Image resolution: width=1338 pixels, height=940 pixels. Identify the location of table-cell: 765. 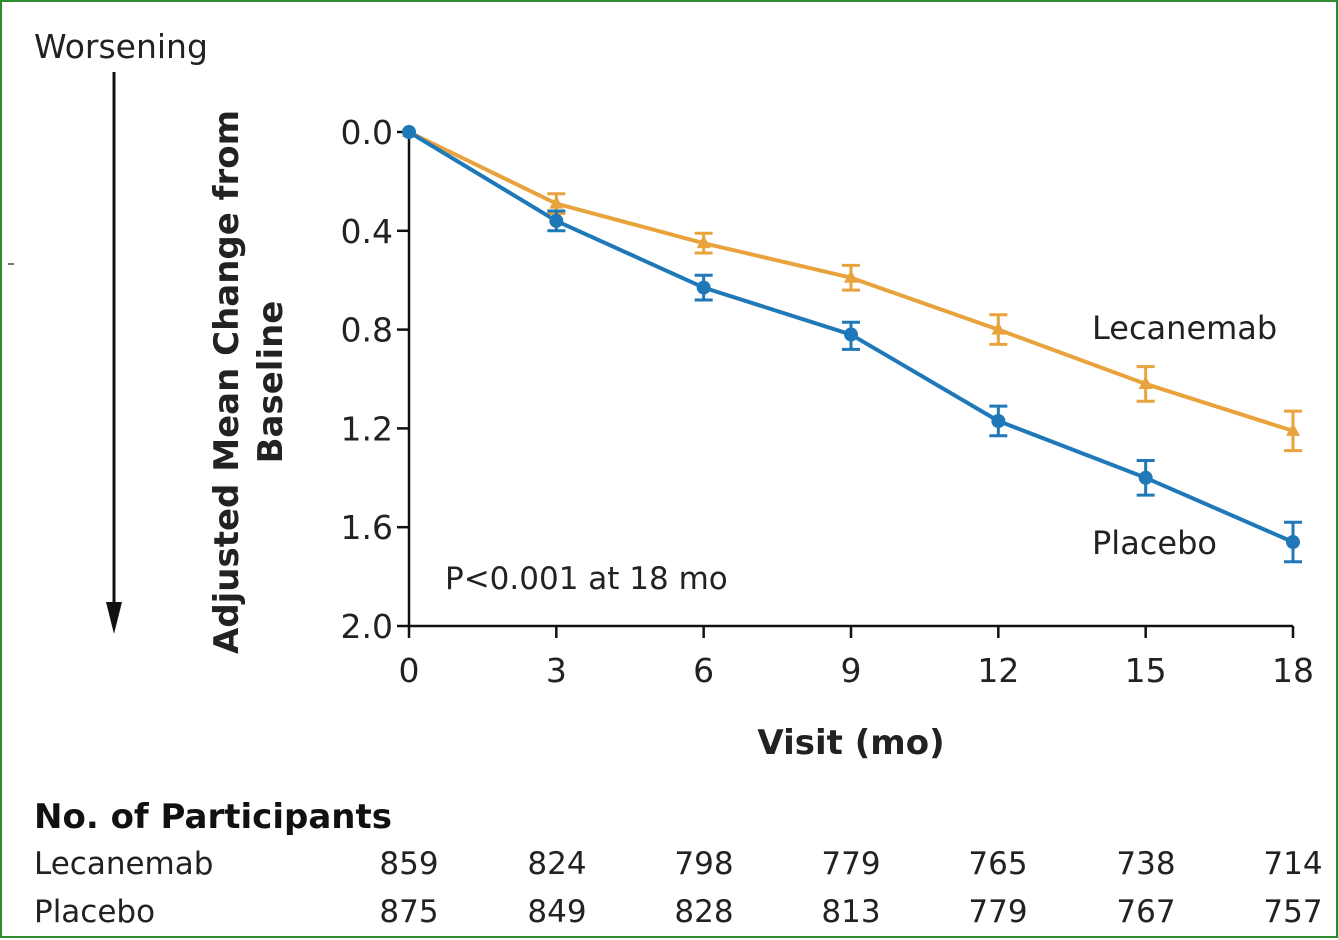
(997, 864).